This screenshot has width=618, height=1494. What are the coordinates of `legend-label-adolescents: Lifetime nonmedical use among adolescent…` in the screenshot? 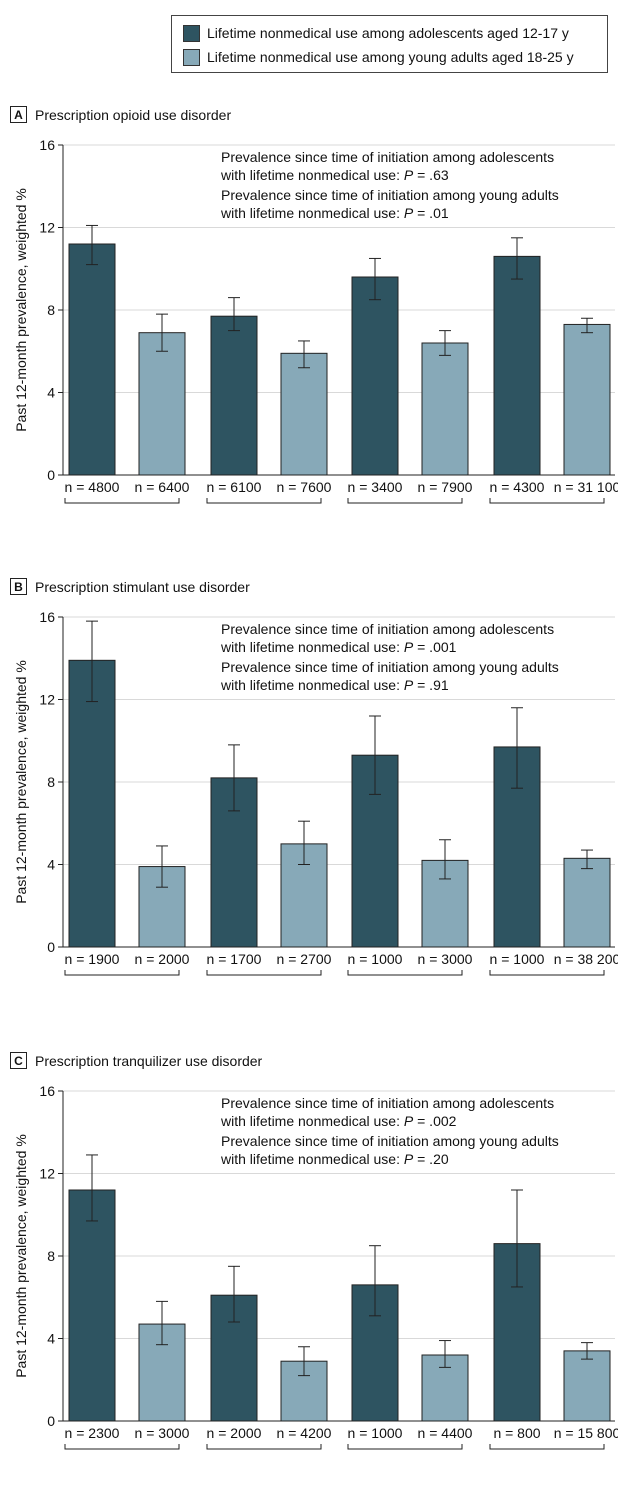 It's located at (388, 33).